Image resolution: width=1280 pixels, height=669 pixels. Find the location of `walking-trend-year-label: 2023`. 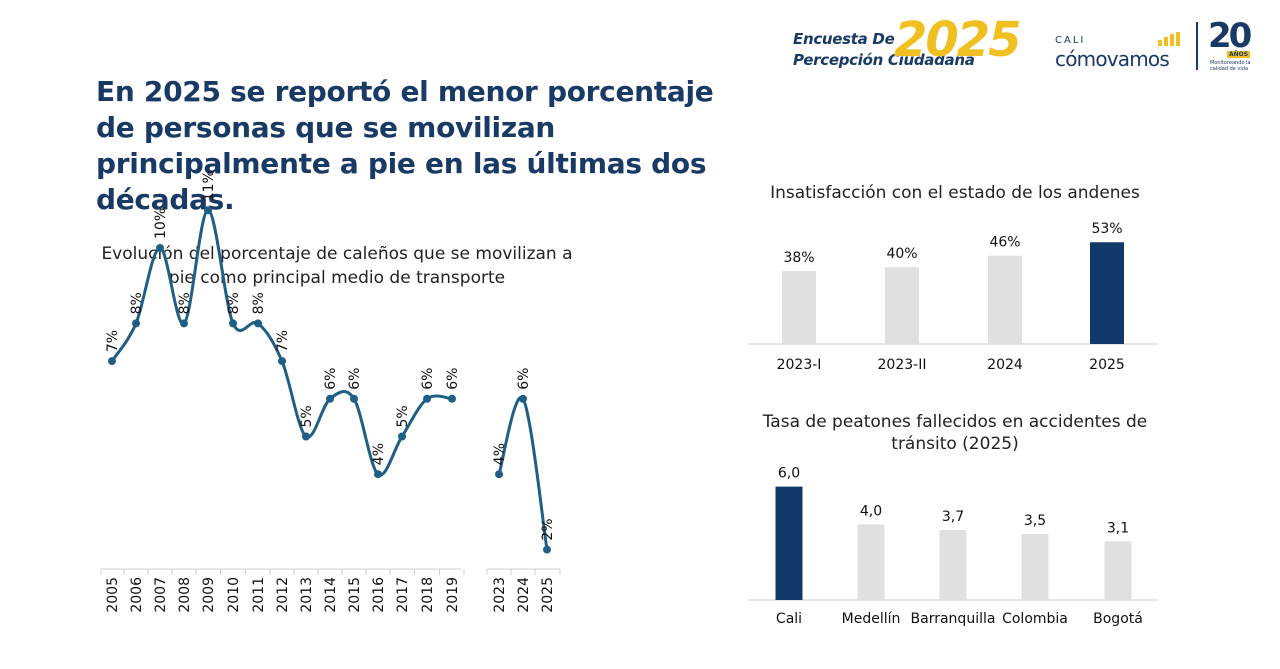

walking-trend-year-label: 2023 is located at coordinates (500, 595).